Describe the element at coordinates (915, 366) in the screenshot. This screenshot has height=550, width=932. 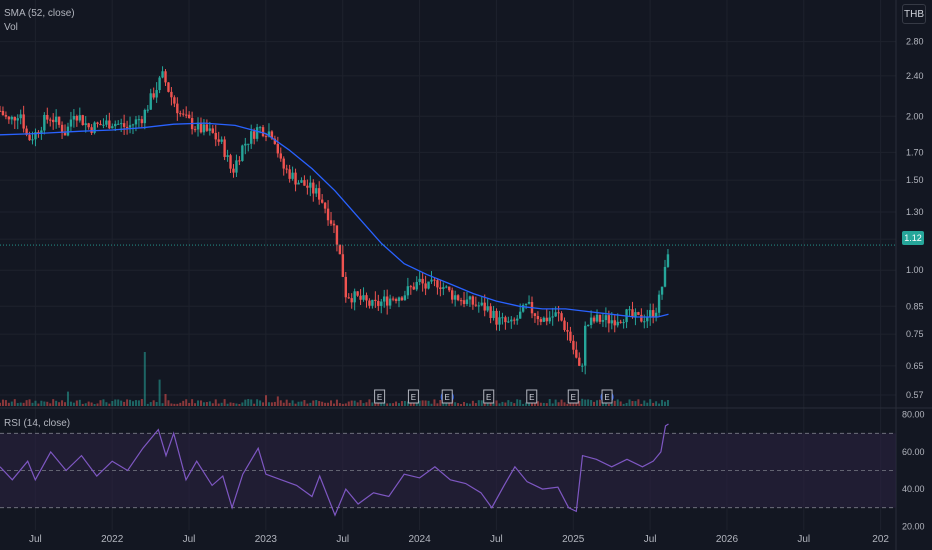
I see `price-tick-label: 0.65` at that location.